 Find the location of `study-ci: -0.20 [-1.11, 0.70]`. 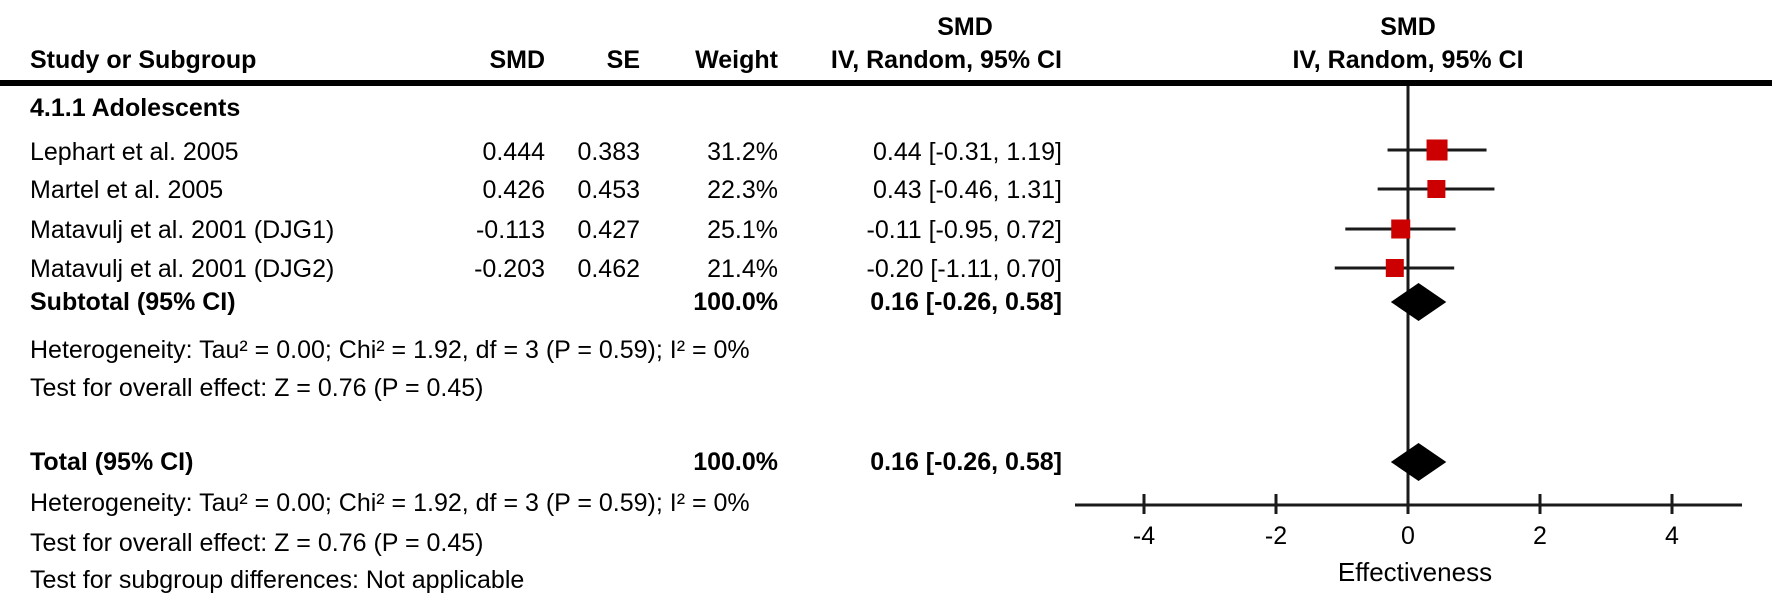

study-ci: -0.20 [-1.11, 0.70] is located at coordinates (964, 269).